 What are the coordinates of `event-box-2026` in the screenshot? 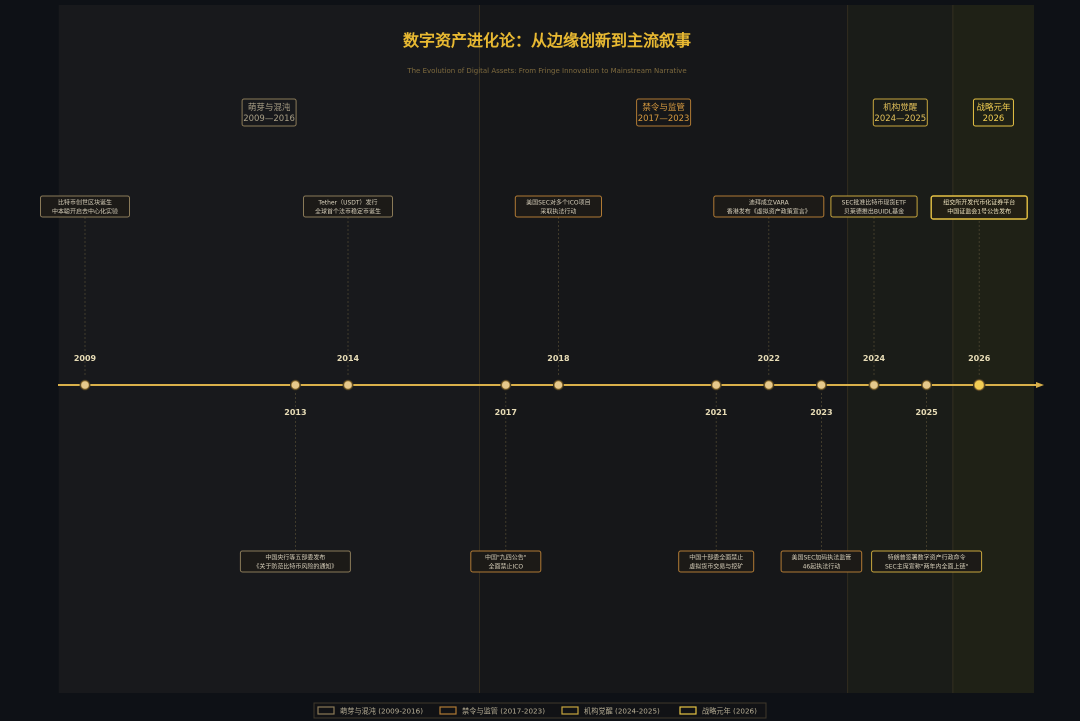 It's located at (979, 207).